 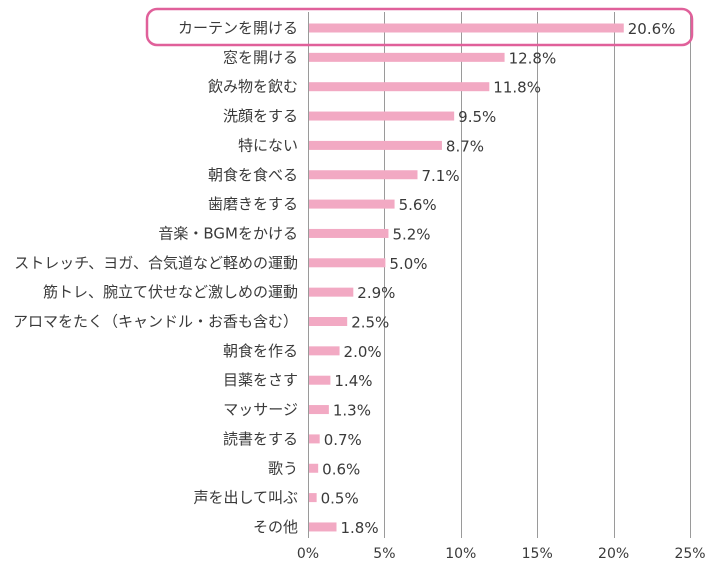 I want to click on value-label-16: 0.5%, so click(x=340, y=499).